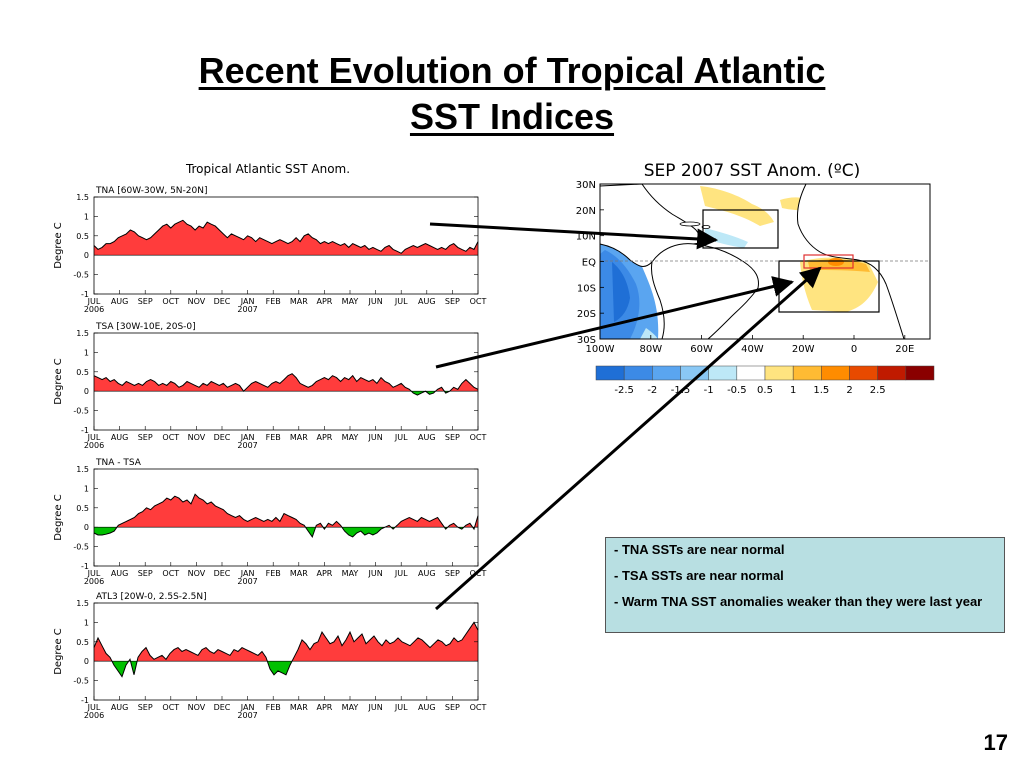 This screenshot has height=768, width=1024. What do you see at coordinates (589, 263) in the screenshot?
I see `lat-label: EQ` at bounding box center [589, 263].